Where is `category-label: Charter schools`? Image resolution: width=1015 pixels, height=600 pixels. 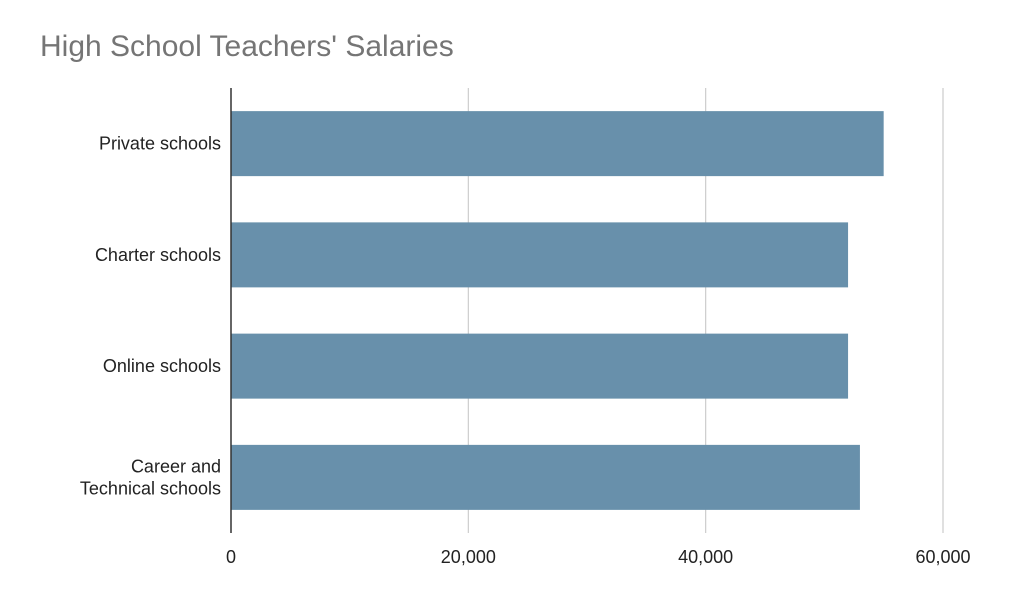
category-label: Charter schools is located at coordinates (158, 255).